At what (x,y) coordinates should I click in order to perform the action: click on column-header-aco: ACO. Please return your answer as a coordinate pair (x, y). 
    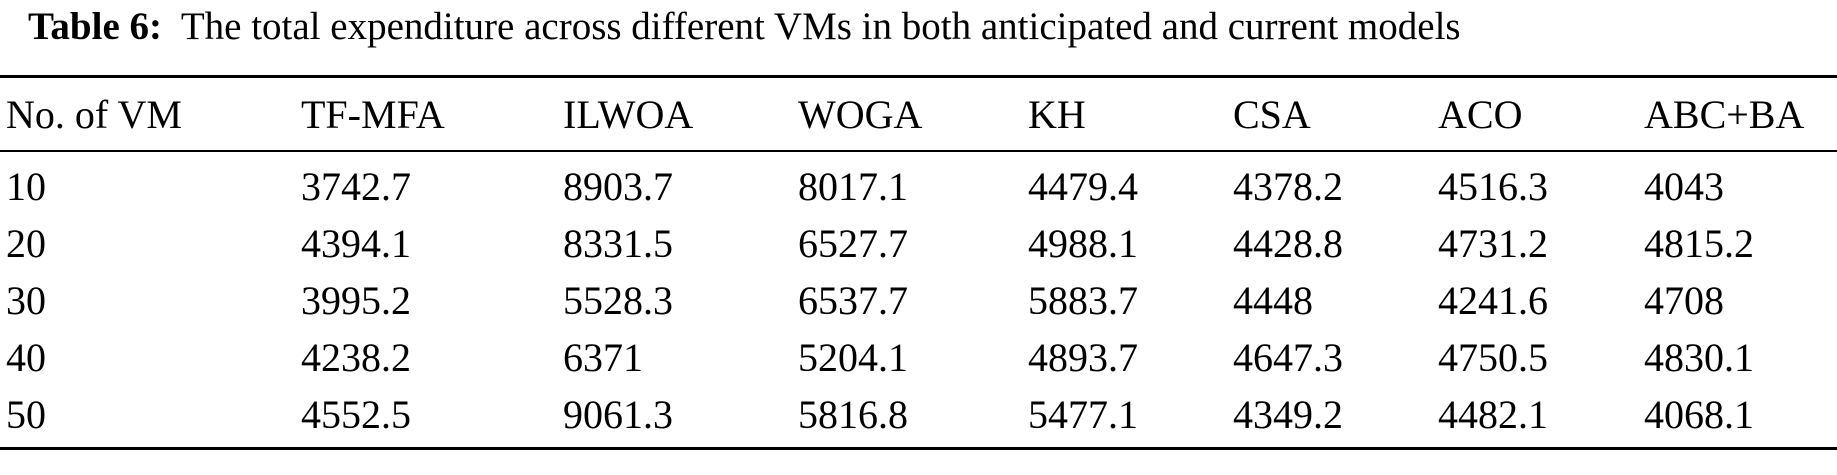
    Looking at the image, I should click on (1535, 113).